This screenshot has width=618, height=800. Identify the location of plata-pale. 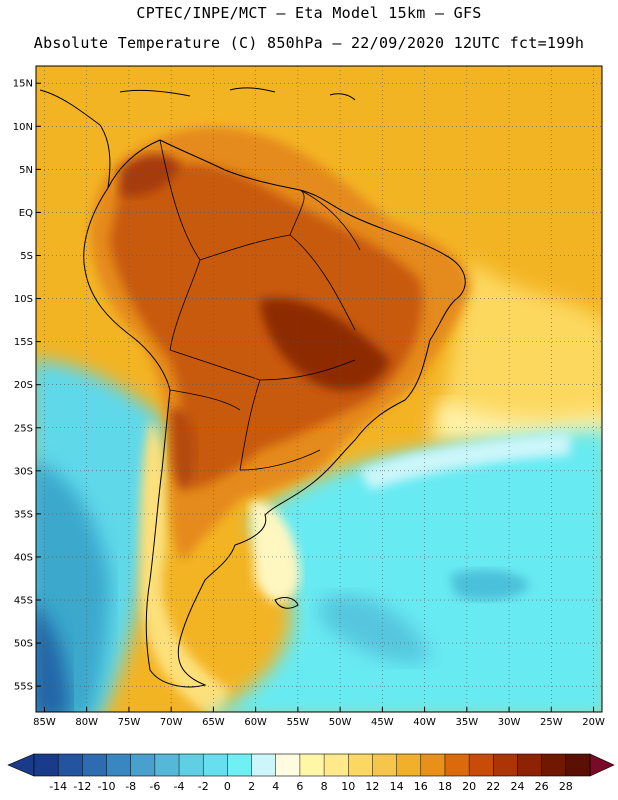
(275, 551).